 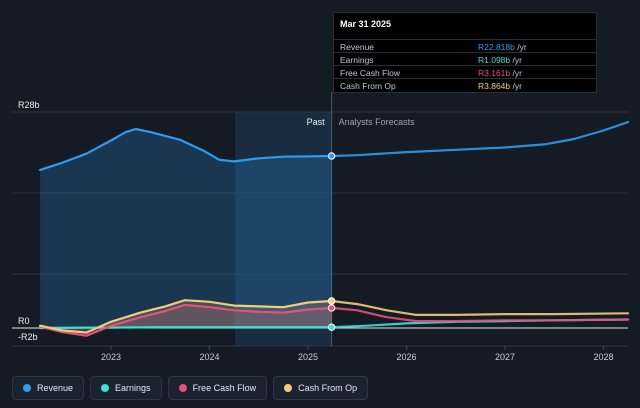 I want to click on series-marker-free-cash-flow, so click(x=331, y=308).